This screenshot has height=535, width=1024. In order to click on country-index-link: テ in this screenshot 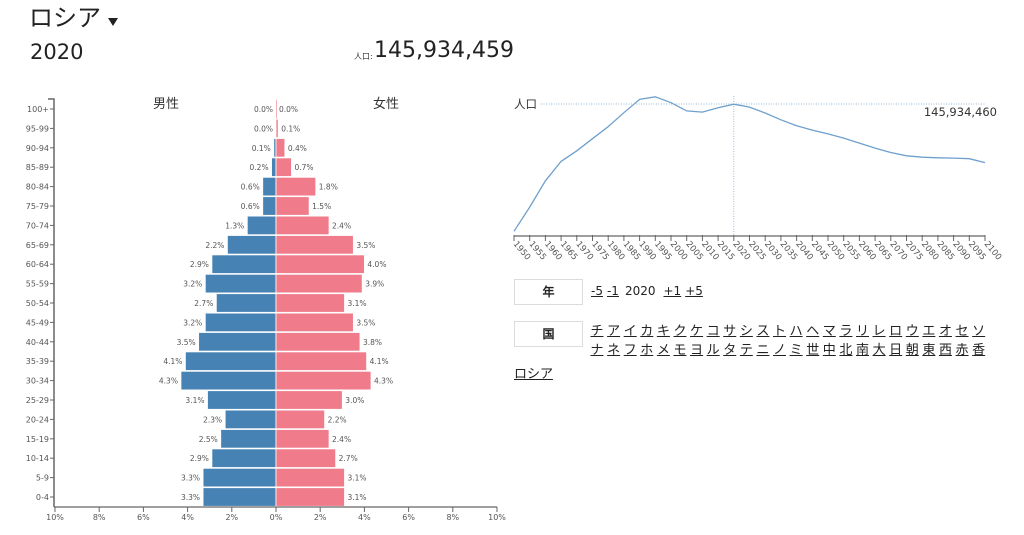, I will do `click(746, 350)`.